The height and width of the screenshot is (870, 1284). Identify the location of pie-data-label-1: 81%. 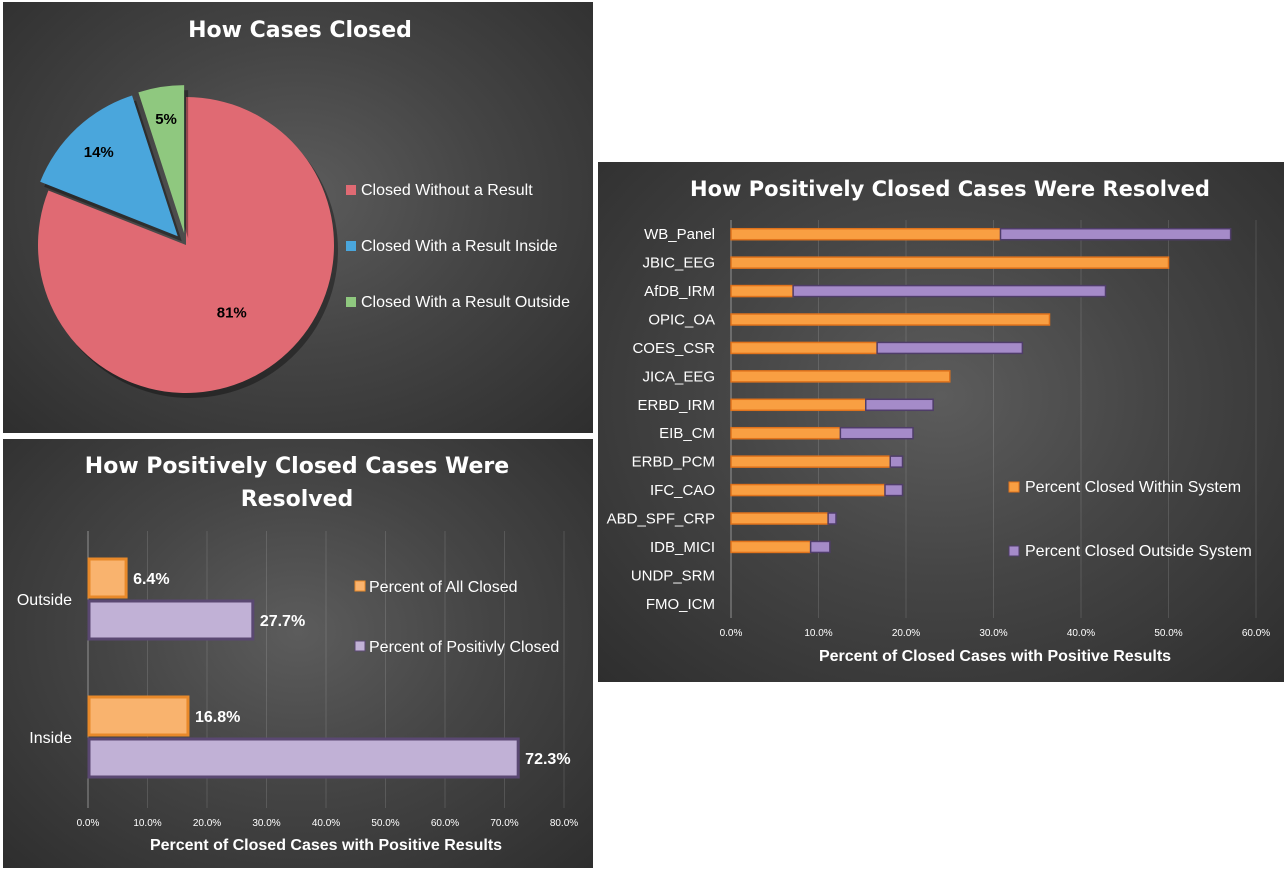
(232, 312).